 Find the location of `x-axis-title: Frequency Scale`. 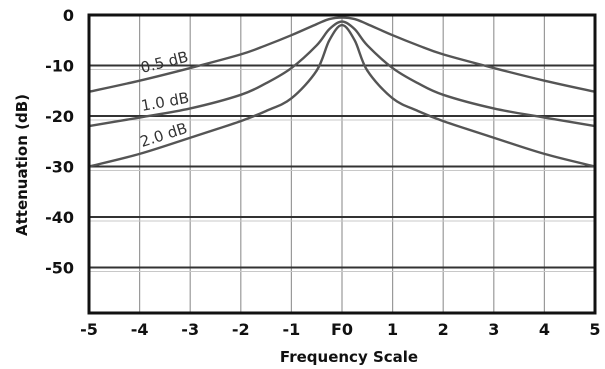

x-axis-title: Frequency Scale is located at coordinates (349, 357).